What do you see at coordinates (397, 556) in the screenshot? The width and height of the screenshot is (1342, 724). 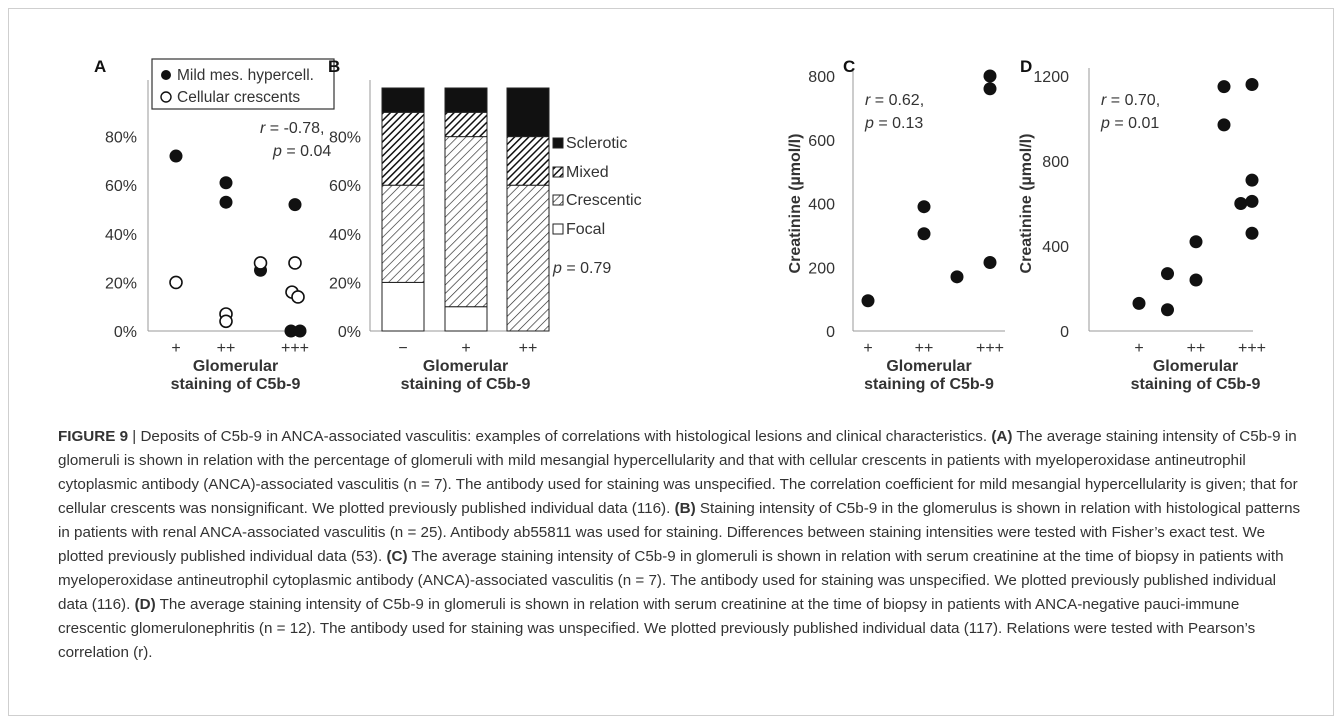 I see `caption-c-label: (C)` at bounding box center [397, 556].